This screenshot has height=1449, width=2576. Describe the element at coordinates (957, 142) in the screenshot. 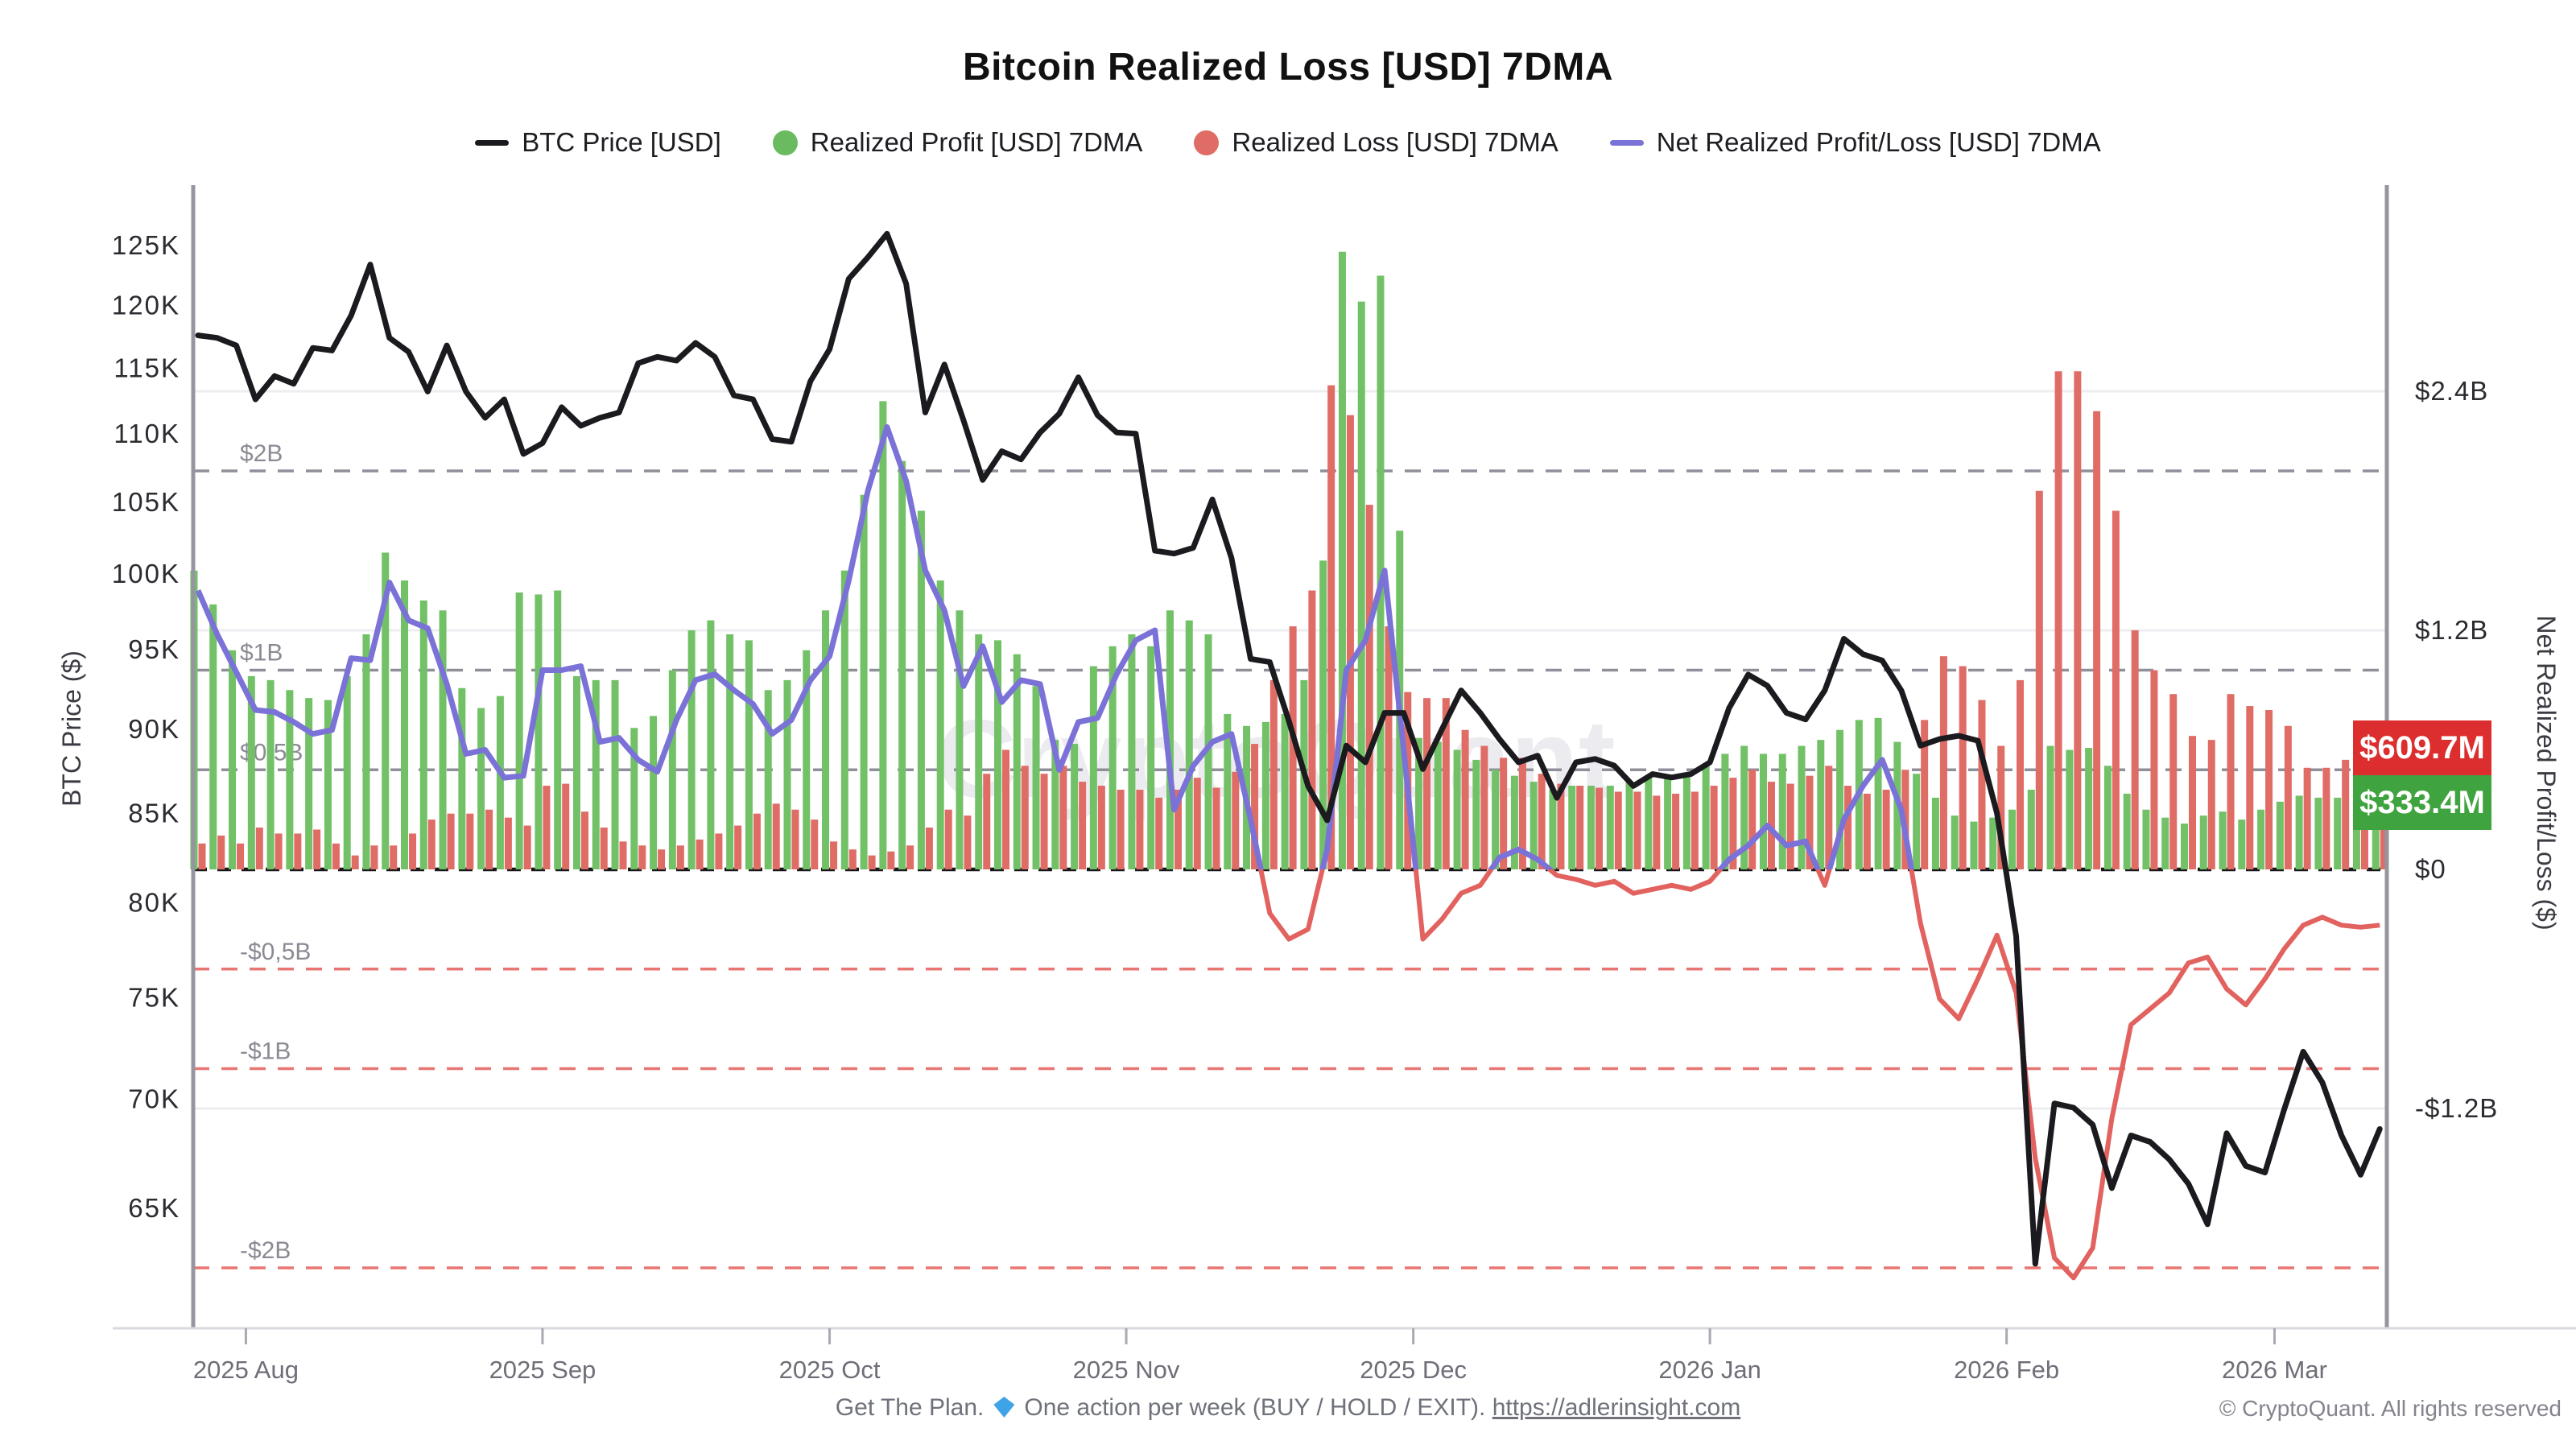

I see `legend-item-1: Realized Profit [USD] 7DMA` at that location.